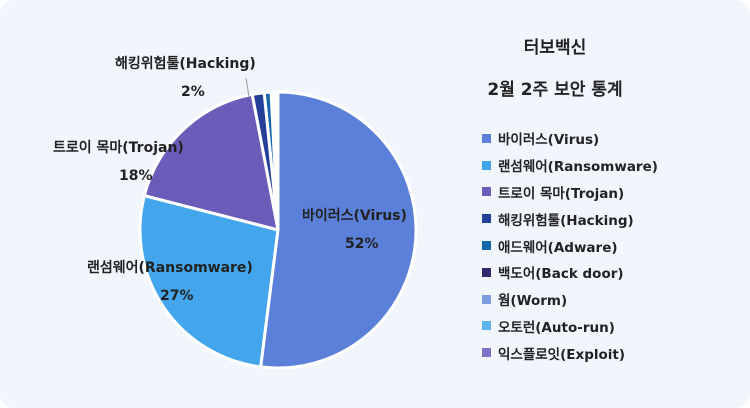 Image resolution: width=750 pixels, height=408 pixels. Describe the element at coordinates (362, 244) in the screenshot. I see `data-label-virus-pct: 52%` at that location.